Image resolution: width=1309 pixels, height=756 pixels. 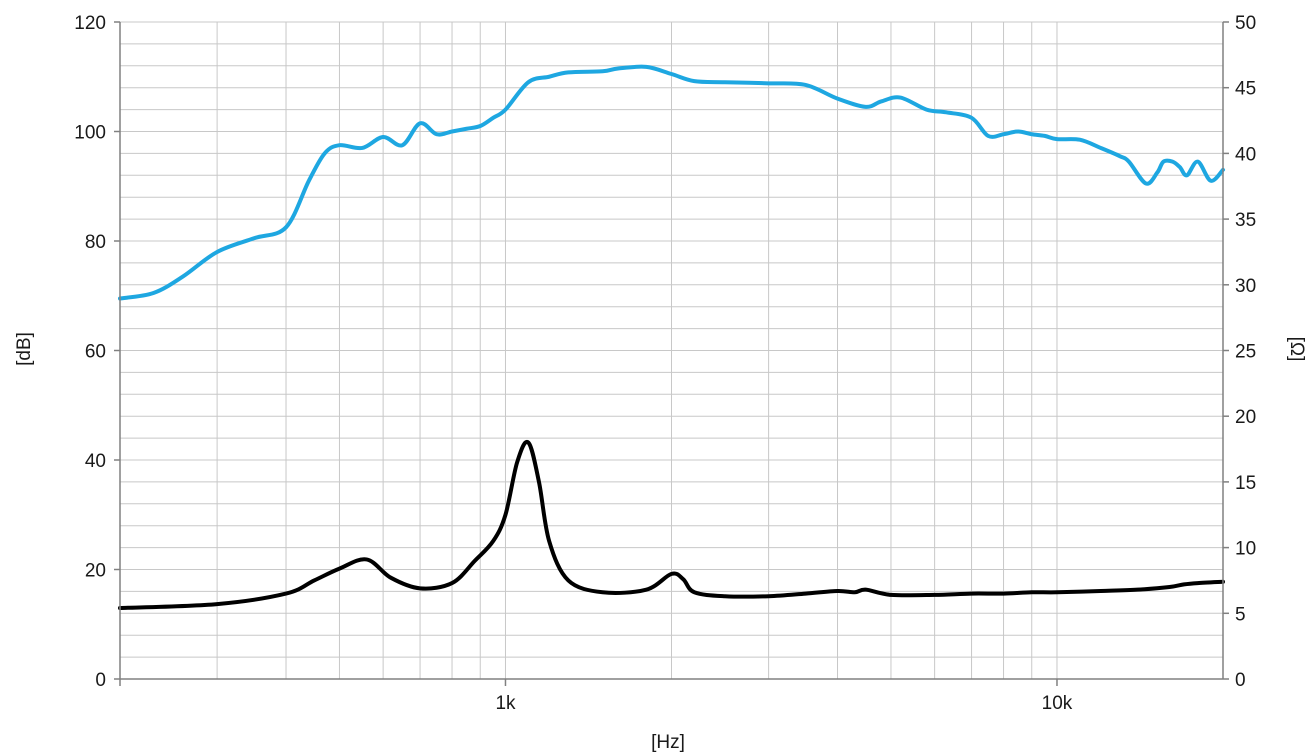 What do you see at coordinates (1245, 154) in the screenshot?
I see `right-y-tick-label: 40` at bounding box center [1245, 154].